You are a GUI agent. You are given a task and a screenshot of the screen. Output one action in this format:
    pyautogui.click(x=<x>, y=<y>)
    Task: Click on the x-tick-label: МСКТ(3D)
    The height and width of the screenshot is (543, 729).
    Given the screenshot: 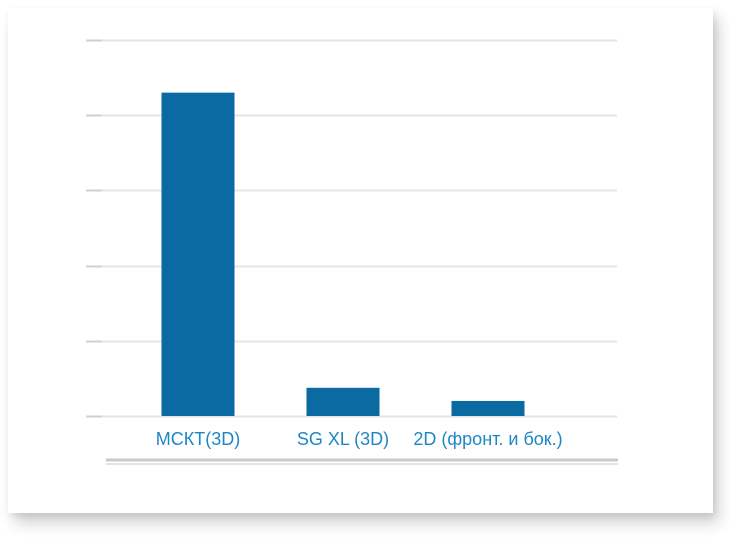 What is the action you would take?
    pyautogui.click(x=198, y=439)
    